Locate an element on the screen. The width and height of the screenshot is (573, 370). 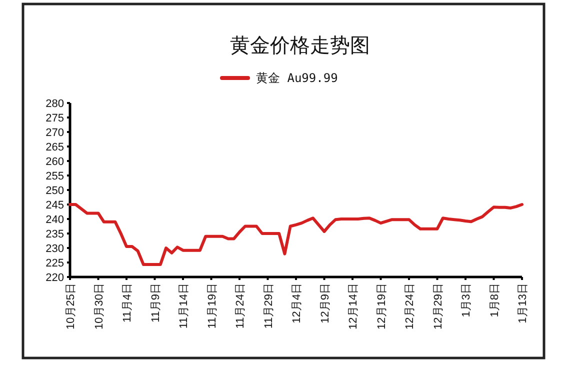
x-tick-label: 11月9日 is located at coordinates (156, 303).